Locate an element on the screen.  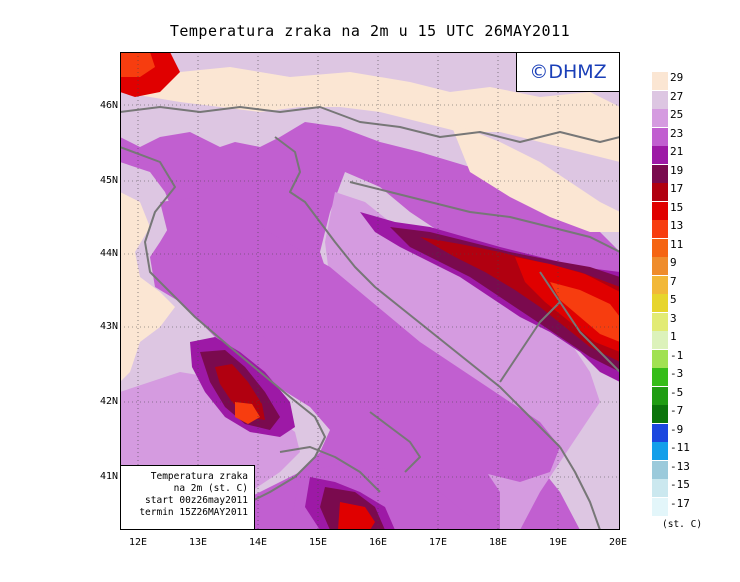
info-line-1: Temperatura zraka is located at coordinates (199, 476).